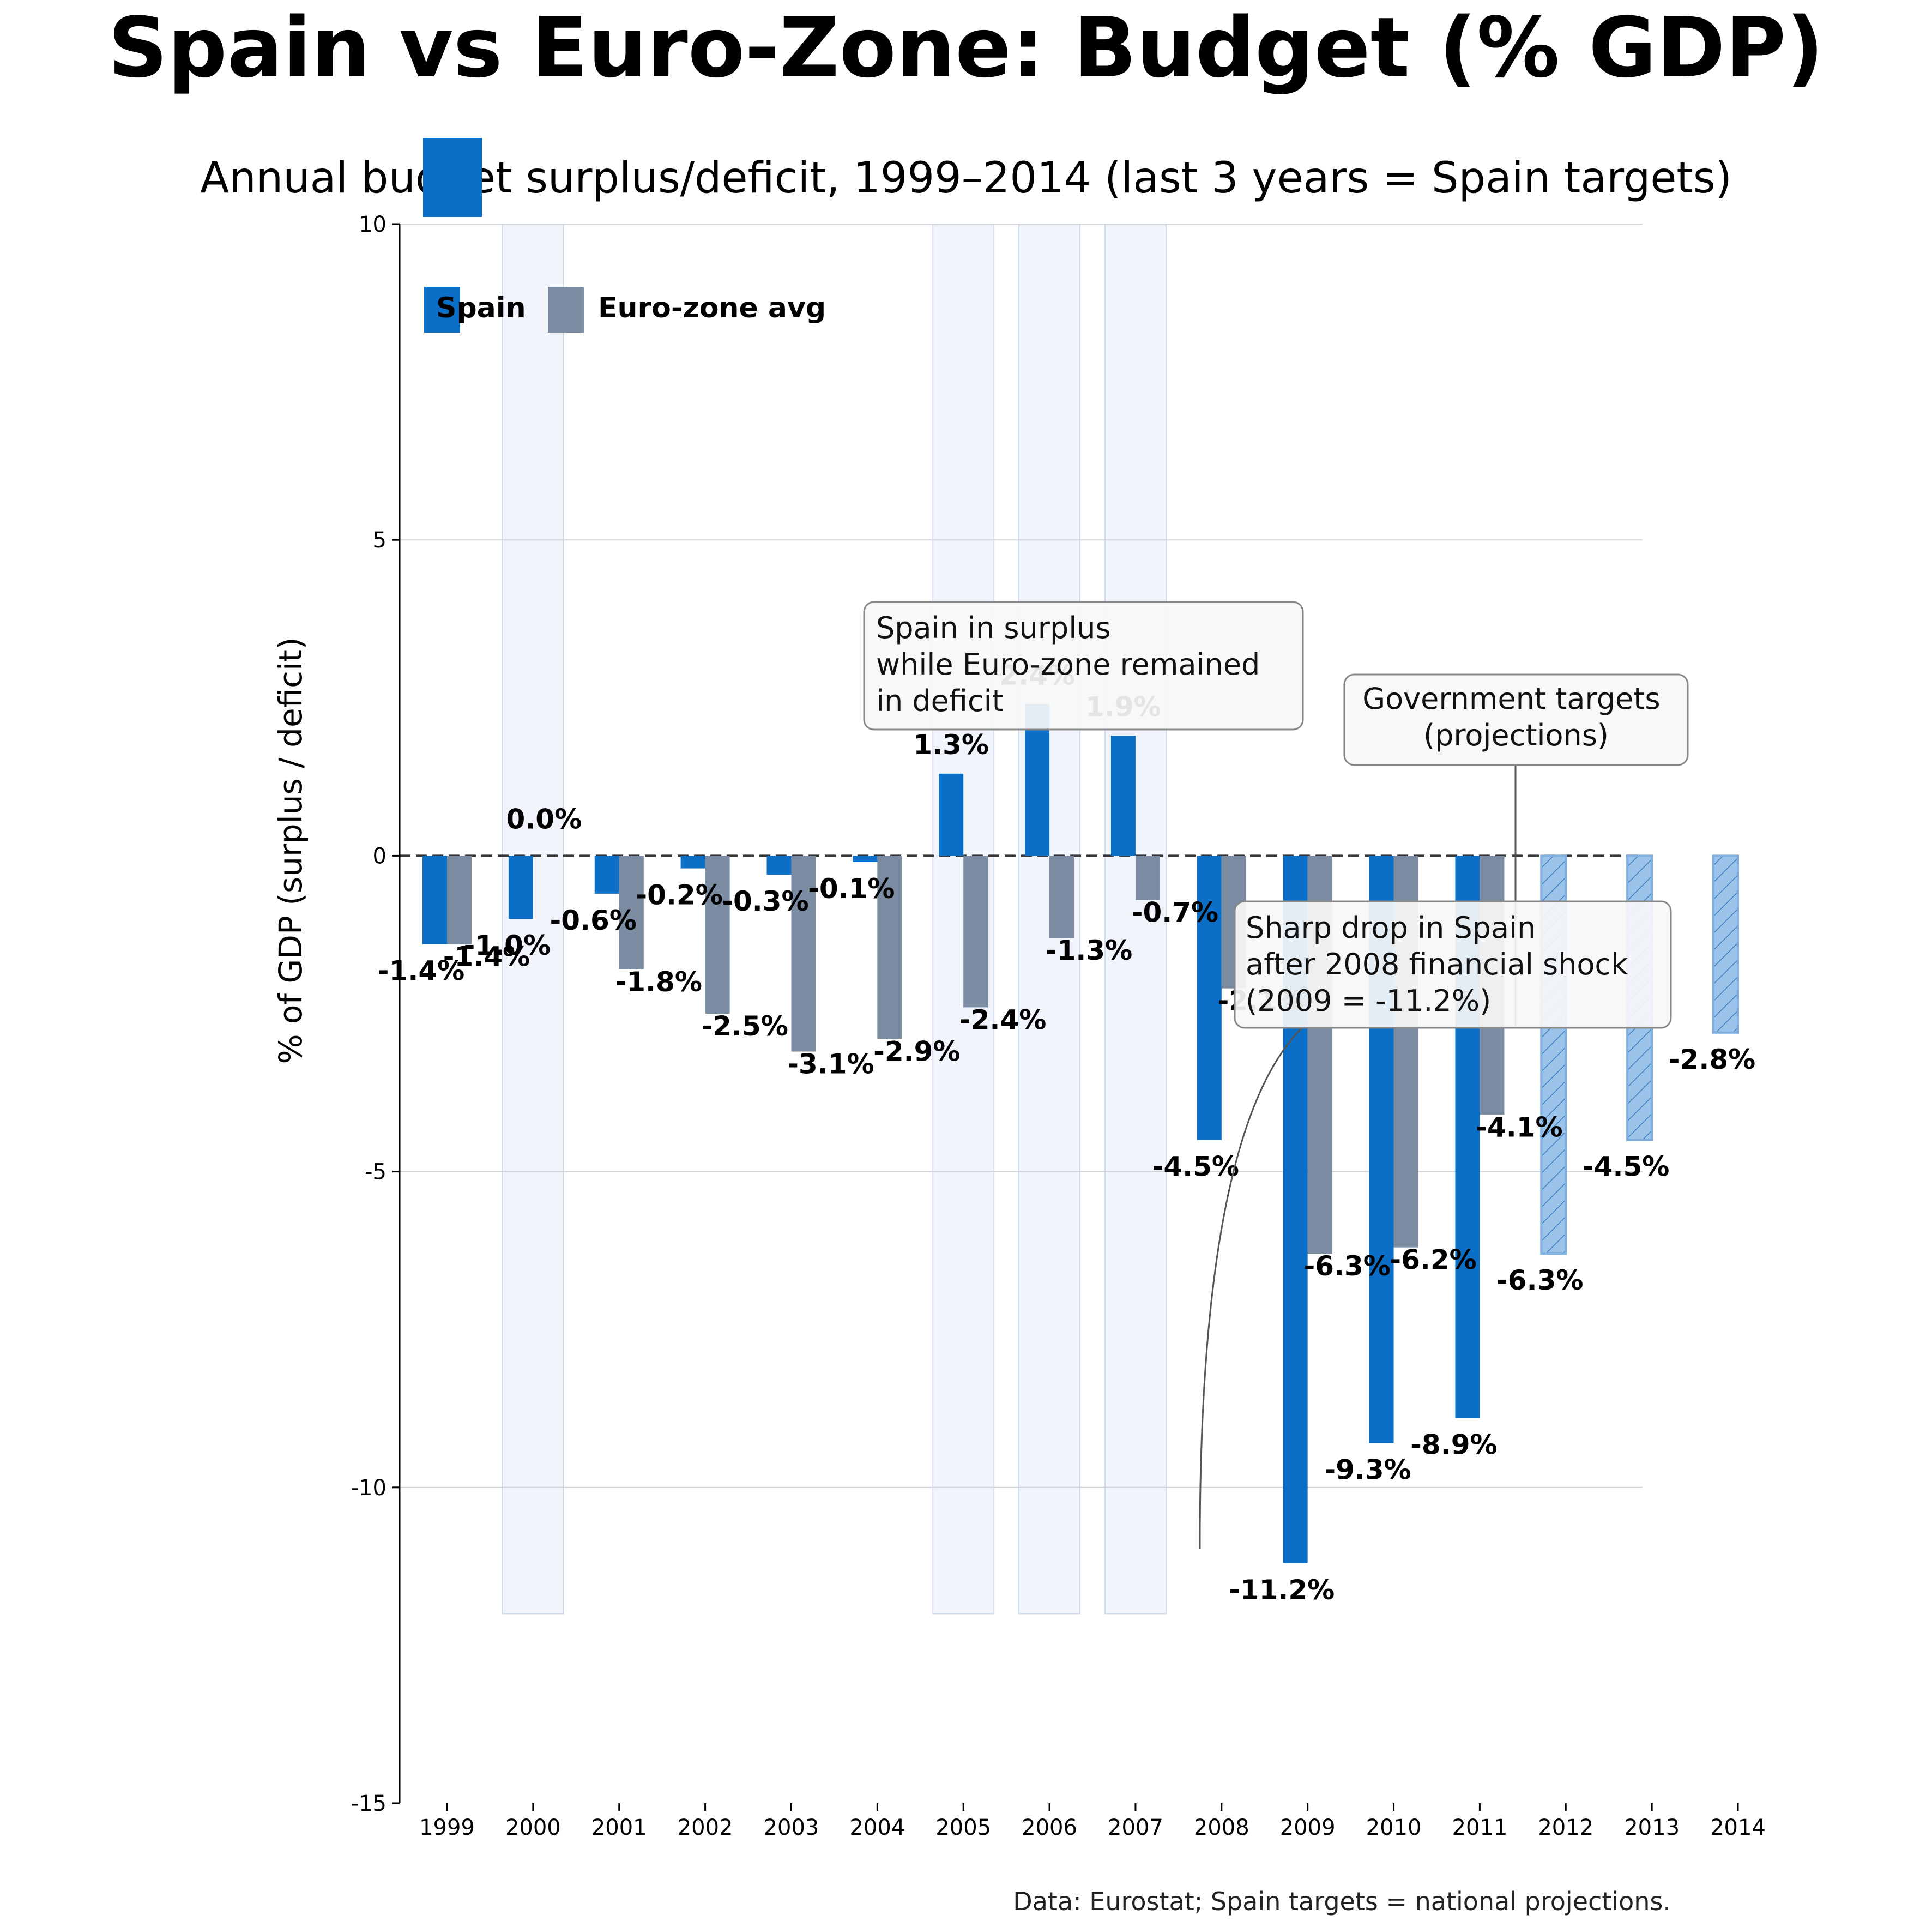 This screenshot has width=1932, height=1927. What do you see at coordinates (916, 1051) in the screenshot?
I see `data-label-eurozone: -2.9%` at bounding box center [916, 1051].